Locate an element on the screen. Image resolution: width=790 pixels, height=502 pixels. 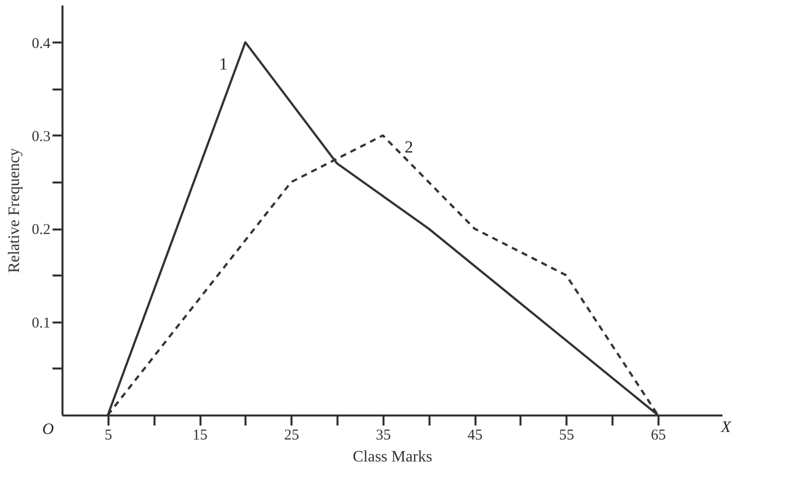
x-tick-label: 25 is located at coordinates (292, 436).